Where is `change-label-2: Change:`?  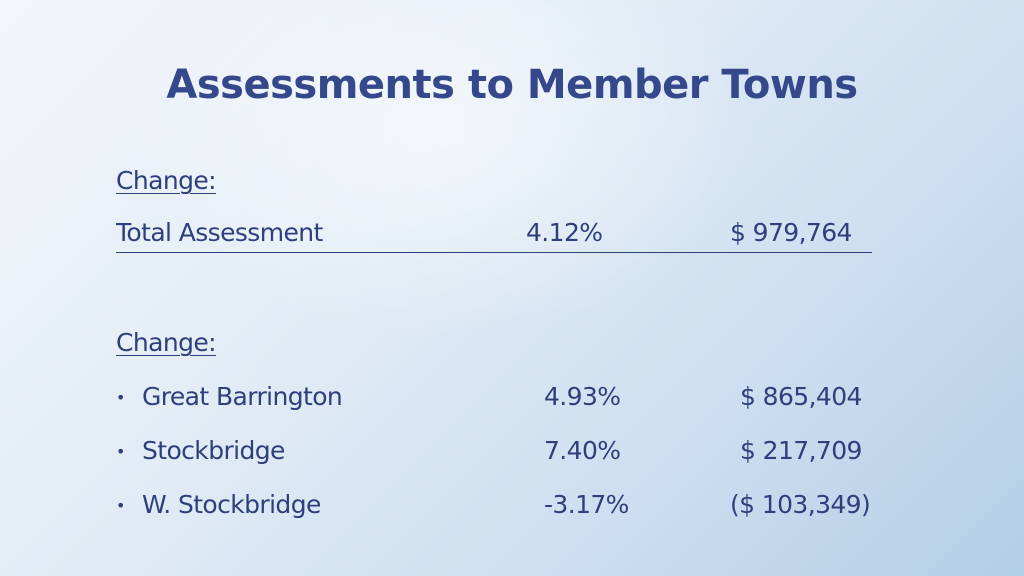 change-label-2: Change: is located at coordinates (166, 342).